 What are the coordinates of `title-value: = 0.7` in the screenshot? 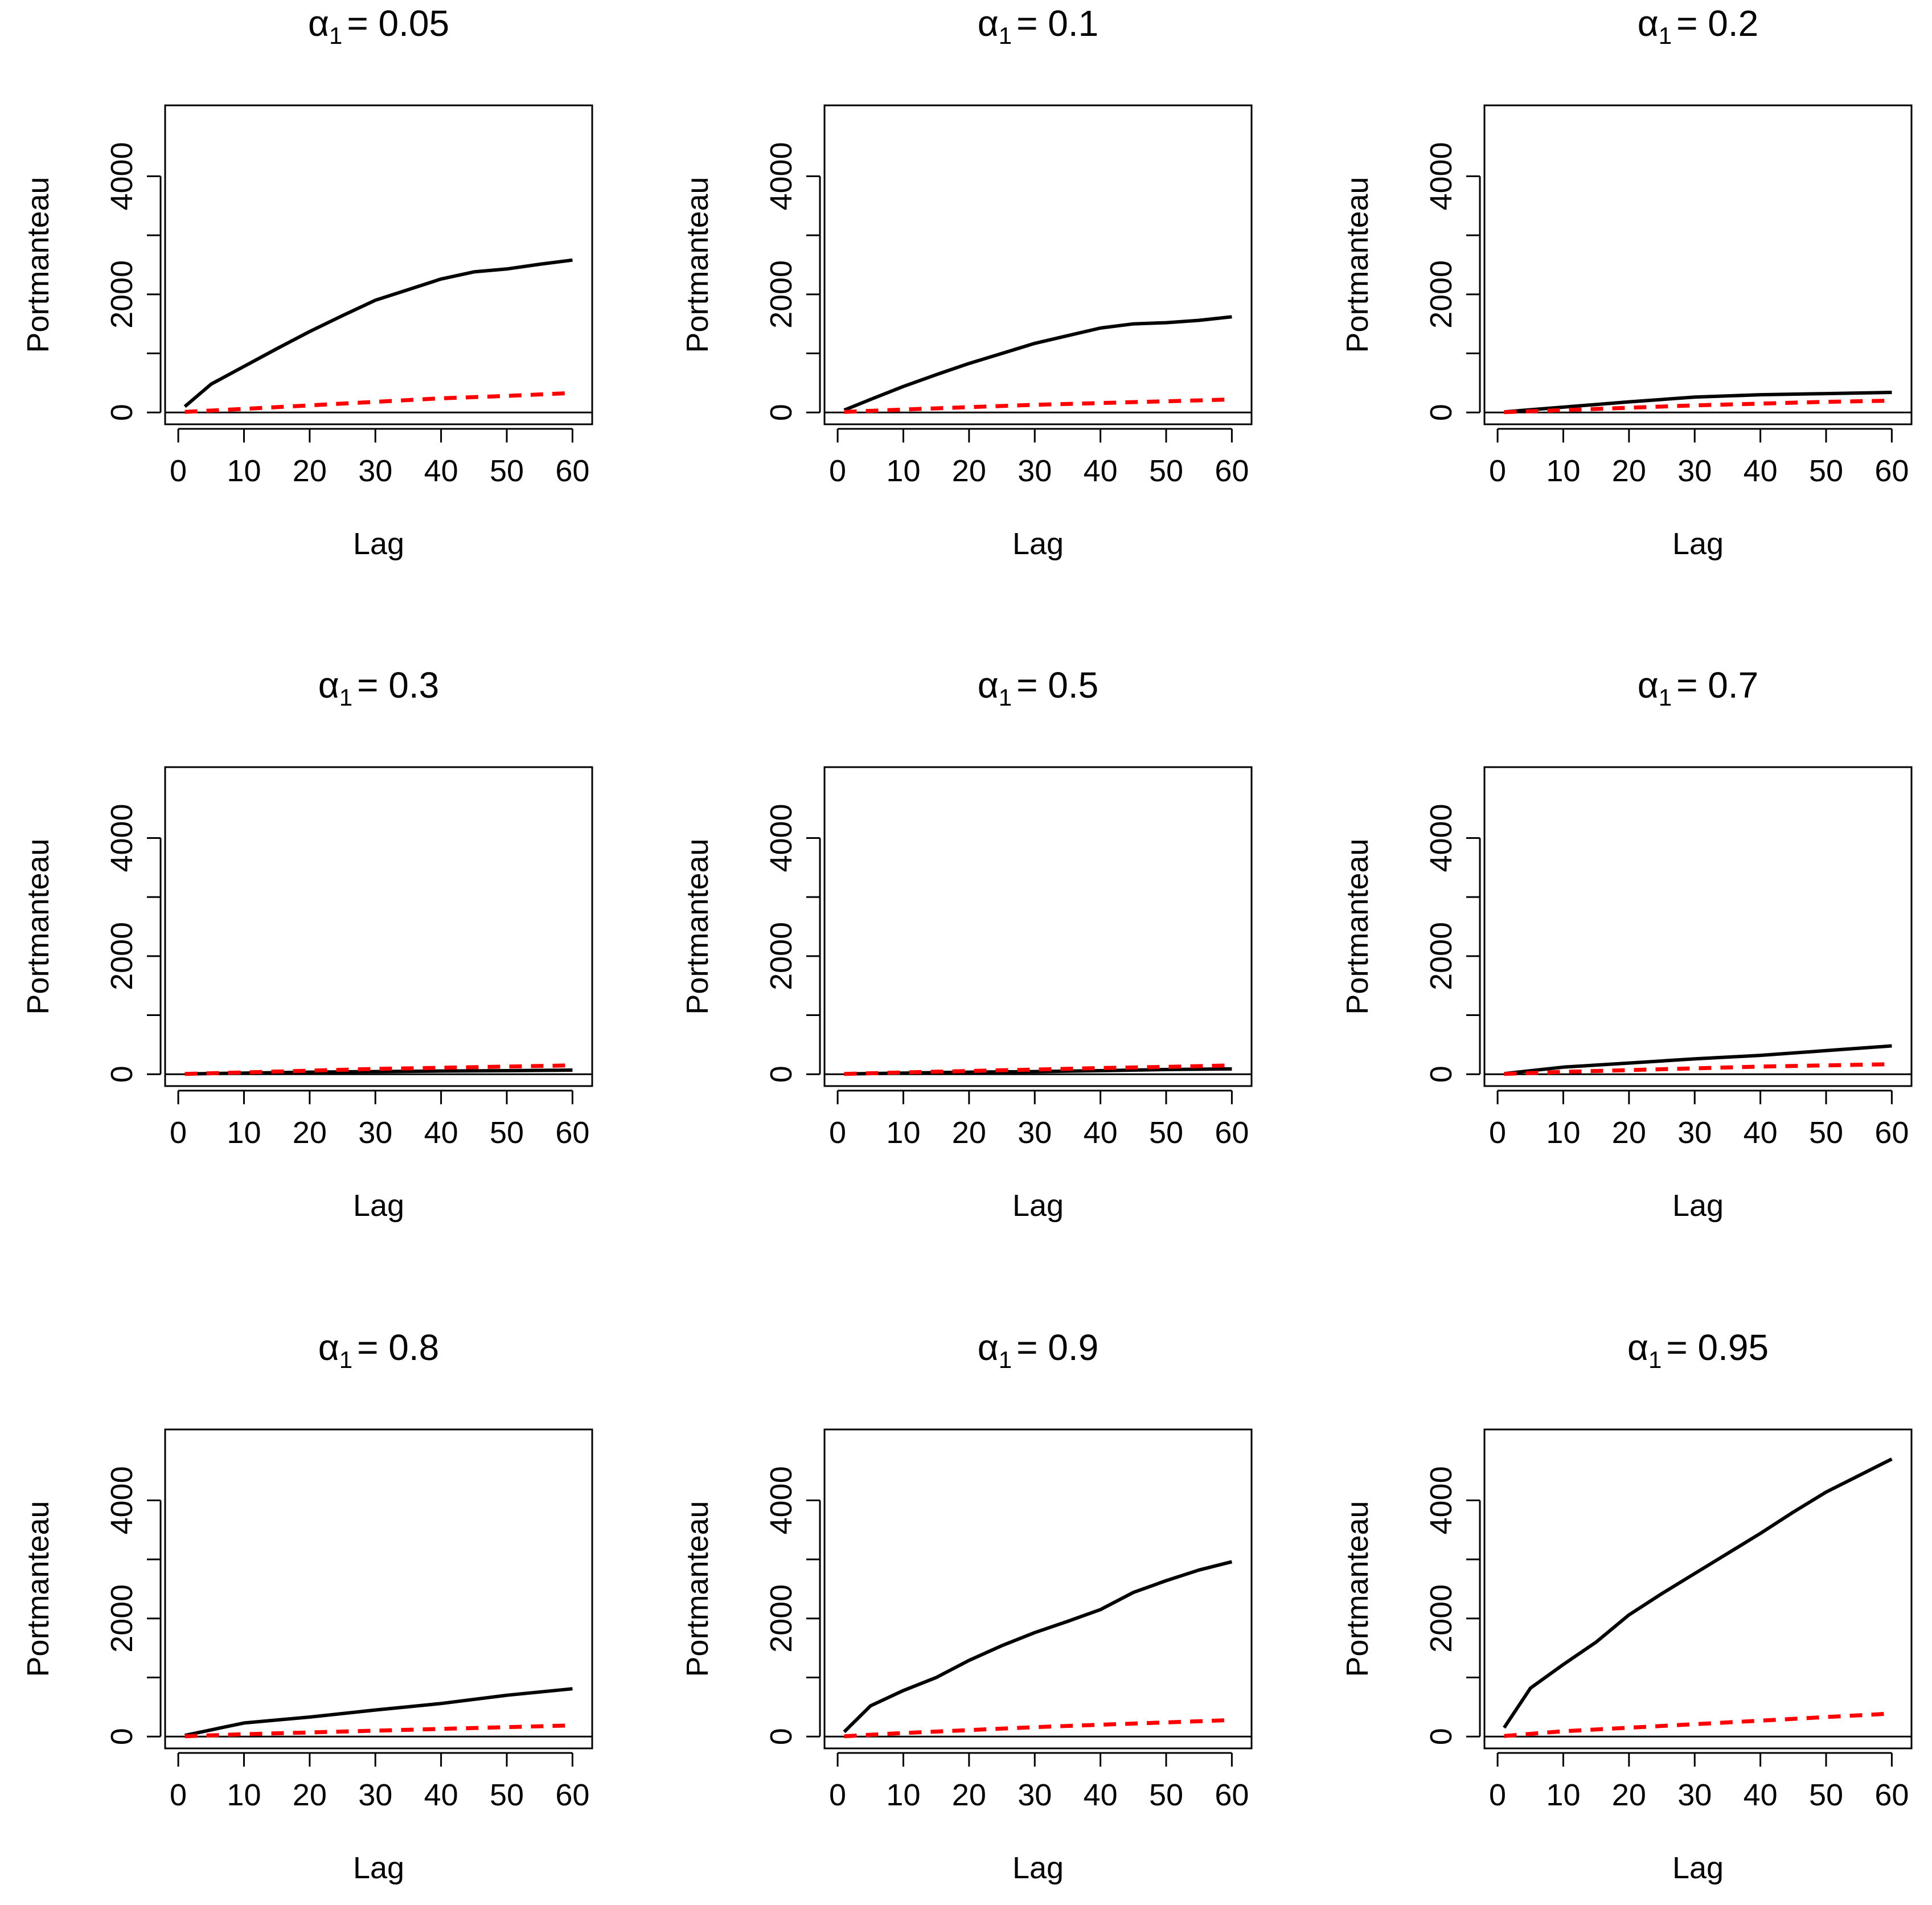 It's located at (1717, 685).